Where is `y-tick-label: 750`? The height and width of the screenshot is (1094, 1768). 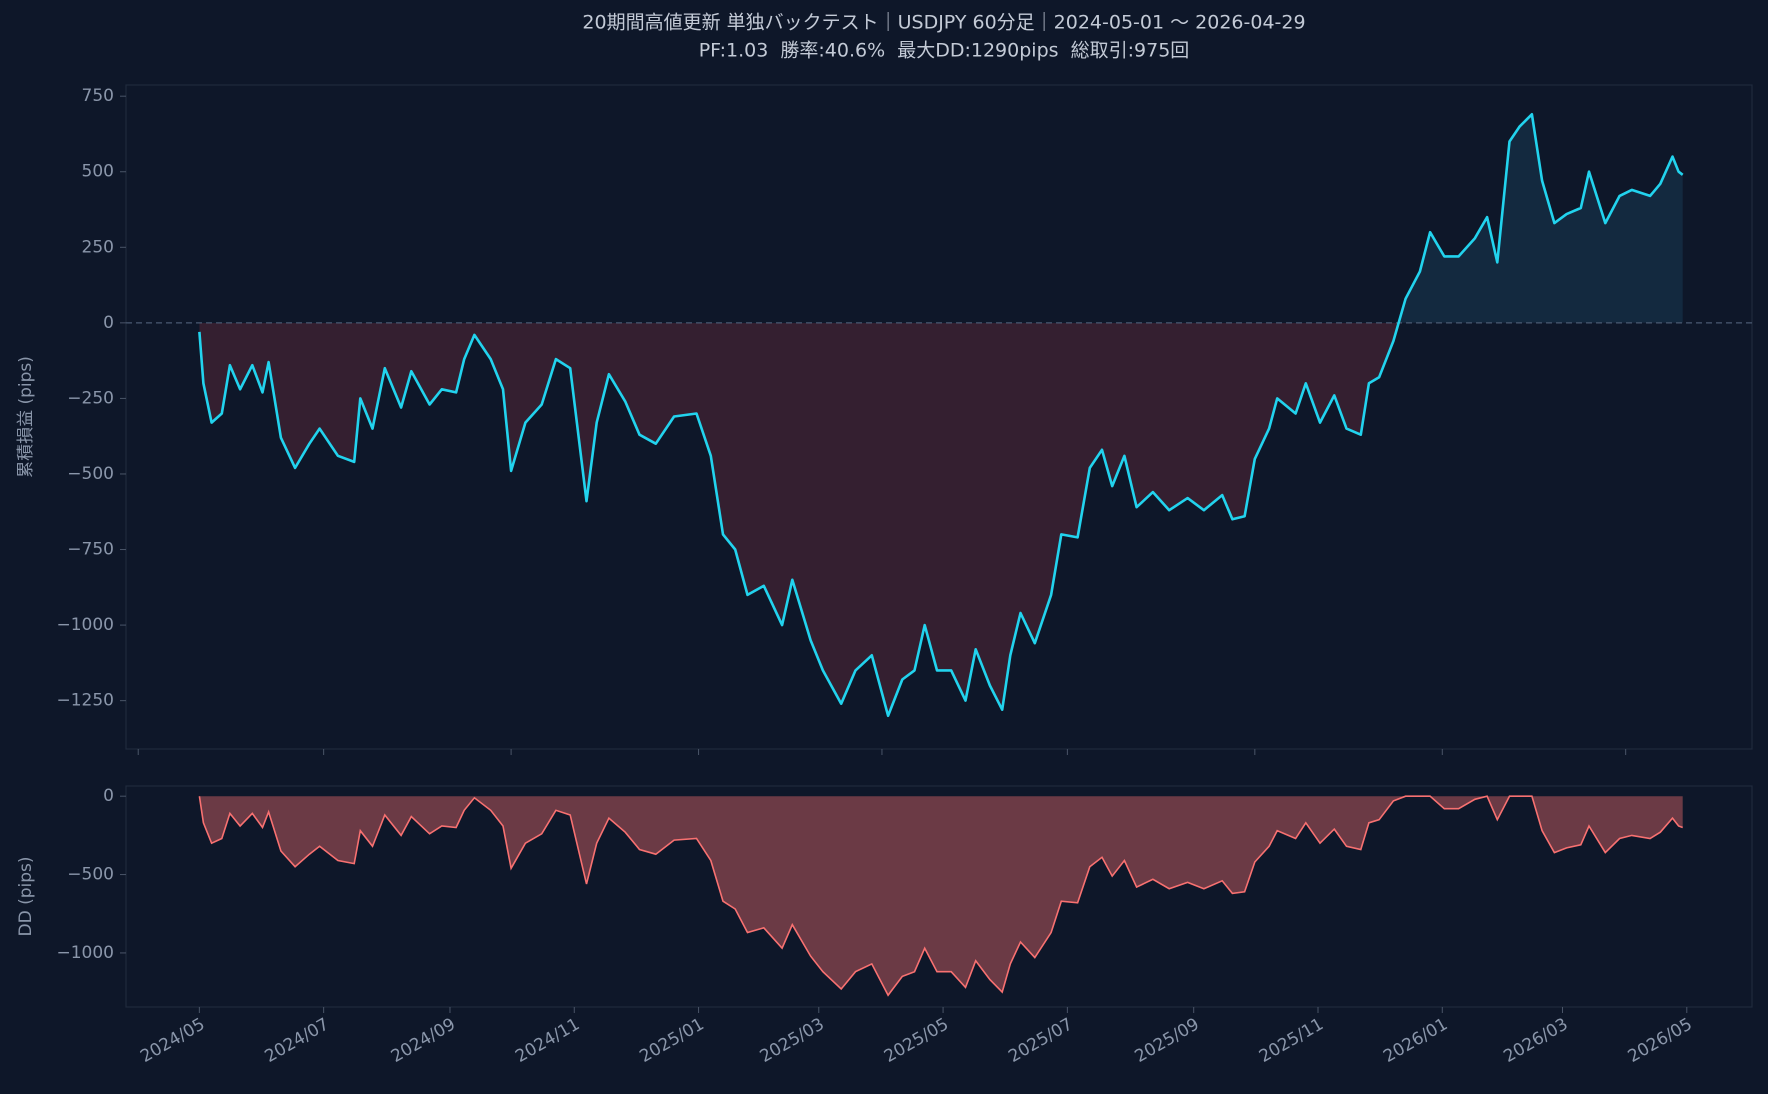
y-tick-label: 750 is located at coordinates (98, 96).